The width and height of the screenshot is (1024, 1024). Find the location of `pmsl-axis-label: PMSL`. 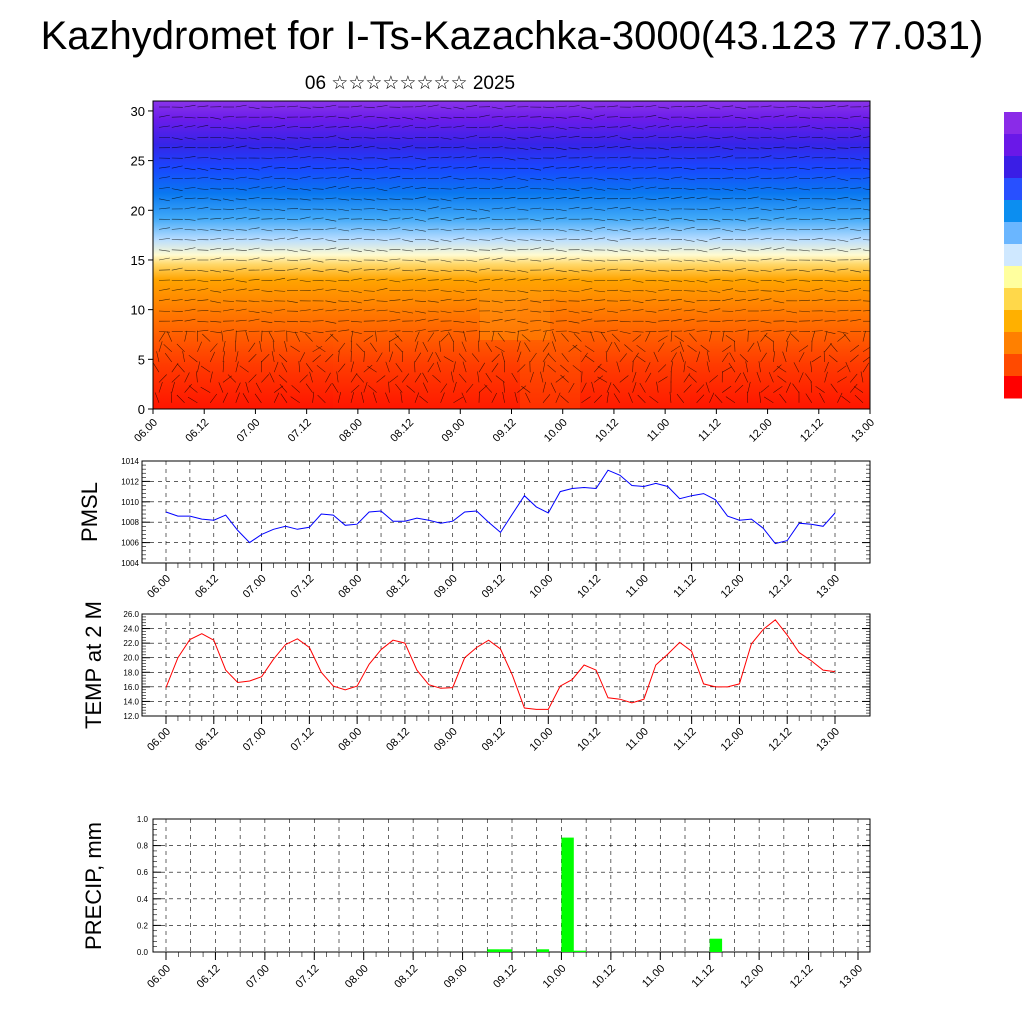

pmsl-axis-label: PMSL is located at coordinates (89, 512).